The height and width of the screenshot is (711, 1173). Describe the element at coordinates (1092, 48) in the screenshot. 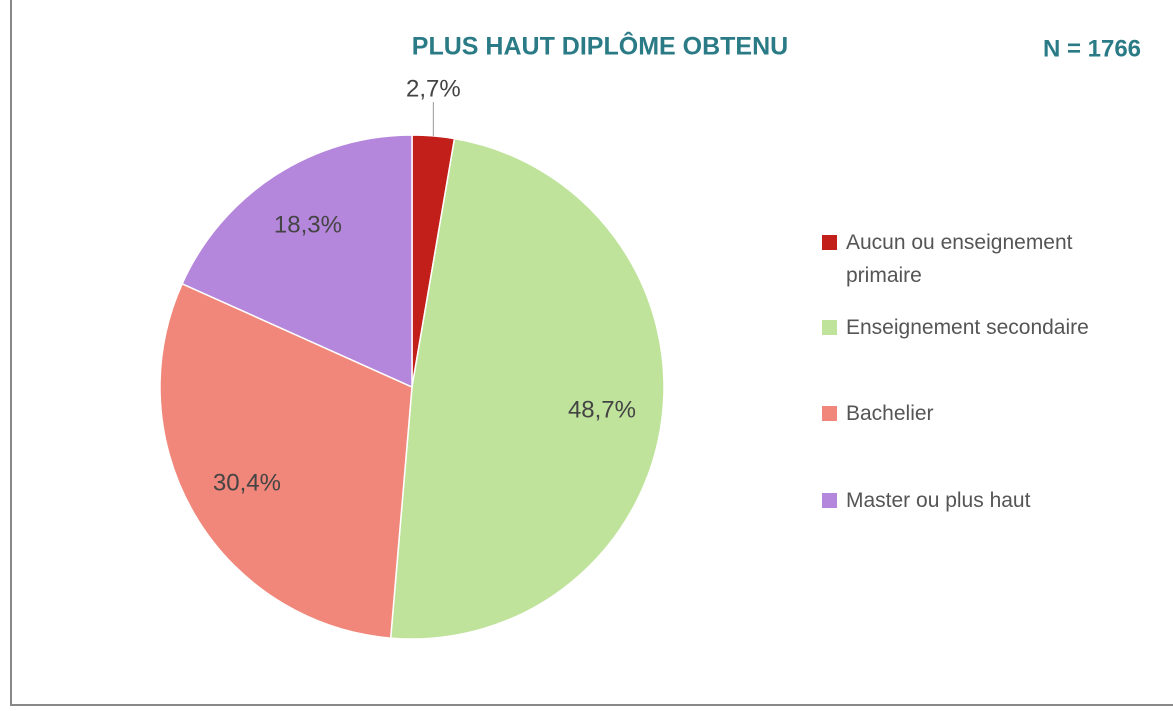

I see `annotation: N = 1766` at that location.